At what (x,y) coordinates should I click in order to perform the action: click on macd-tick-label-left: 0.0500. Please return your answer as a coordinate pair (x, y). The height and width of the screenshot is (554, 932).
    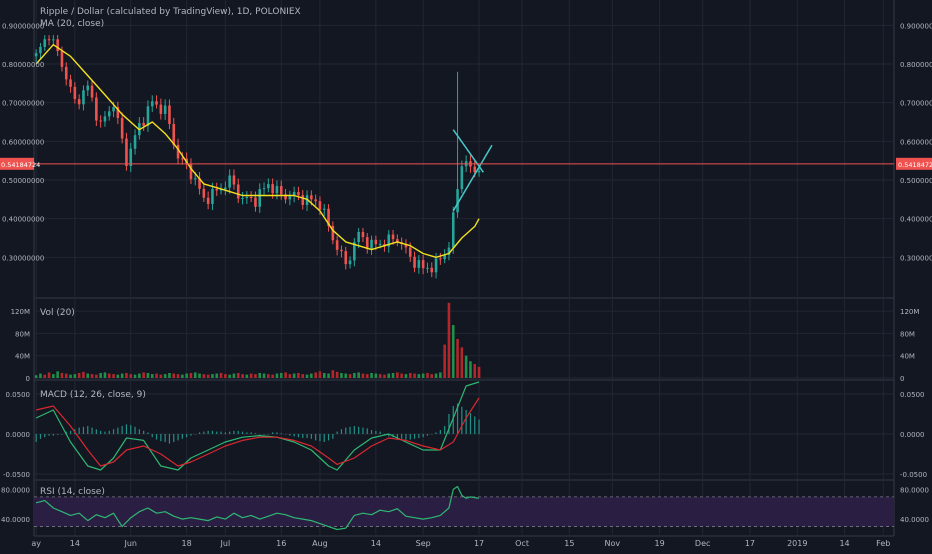
    Looking at the image, I should click on (18, 395).